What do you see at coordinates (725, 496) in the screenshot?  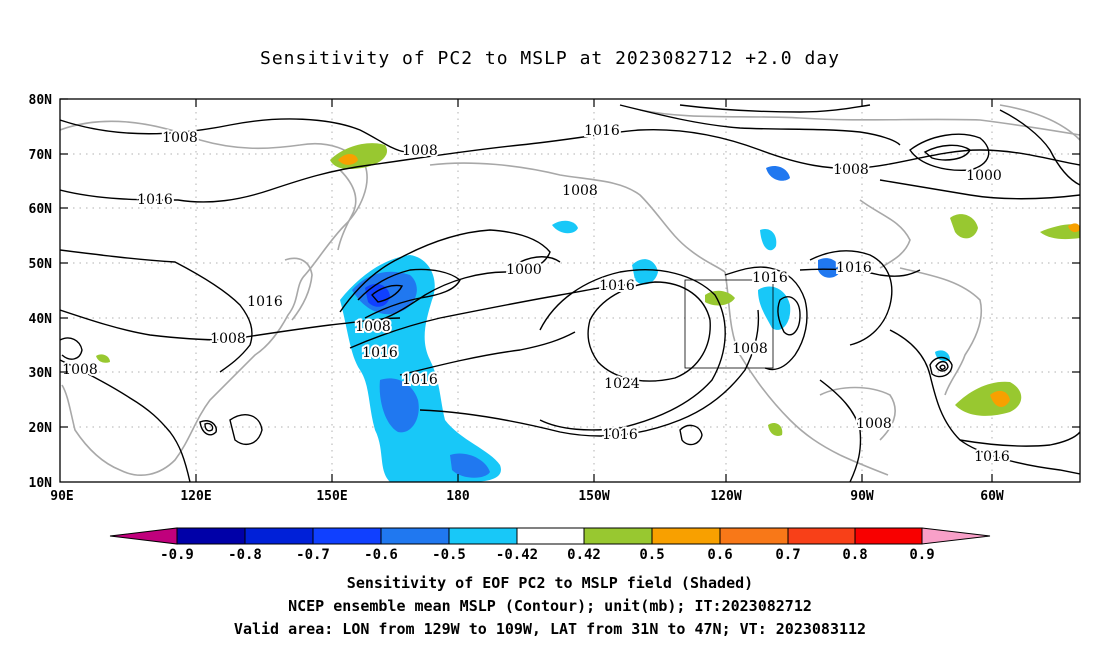 I see `lon-label: 120W` at bounding box center [725, 496].